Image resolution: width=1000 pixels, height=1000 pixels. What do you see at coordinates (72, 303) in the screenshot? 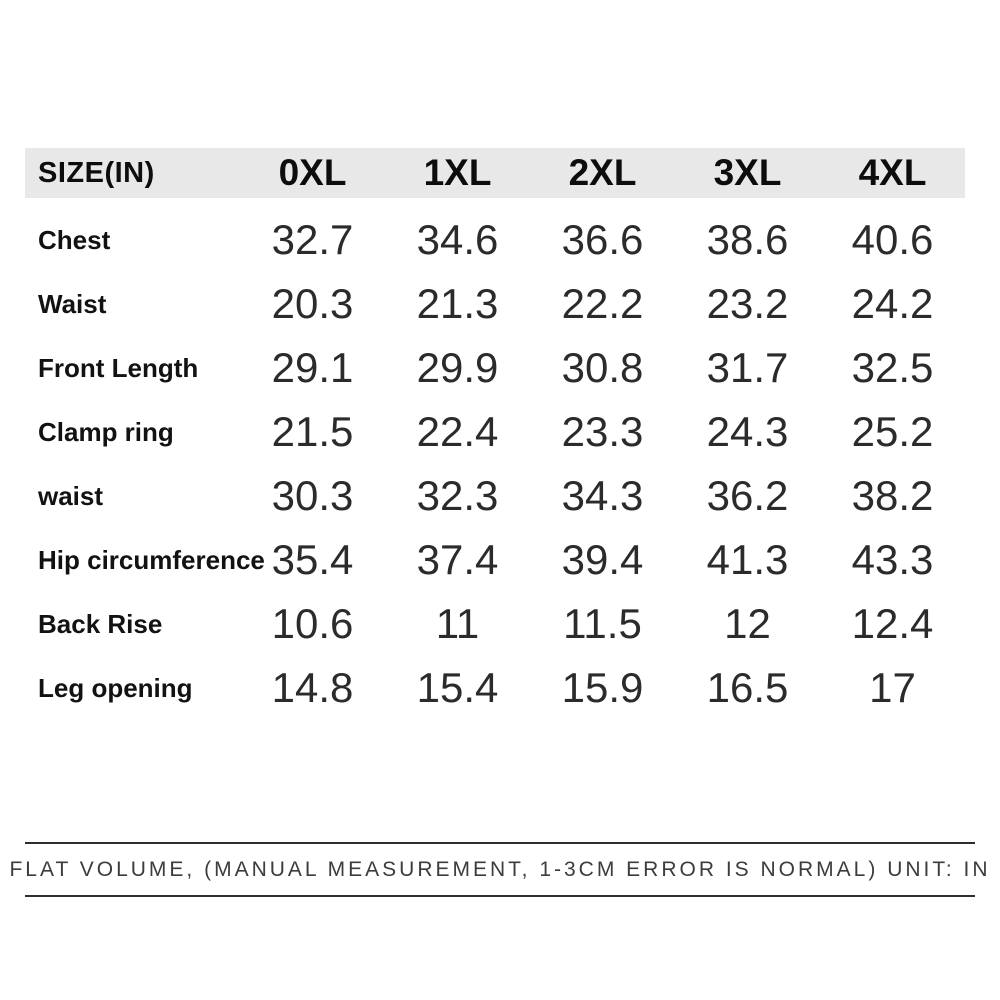
I see `row-label: Waist` at bounding box center [72, 303].